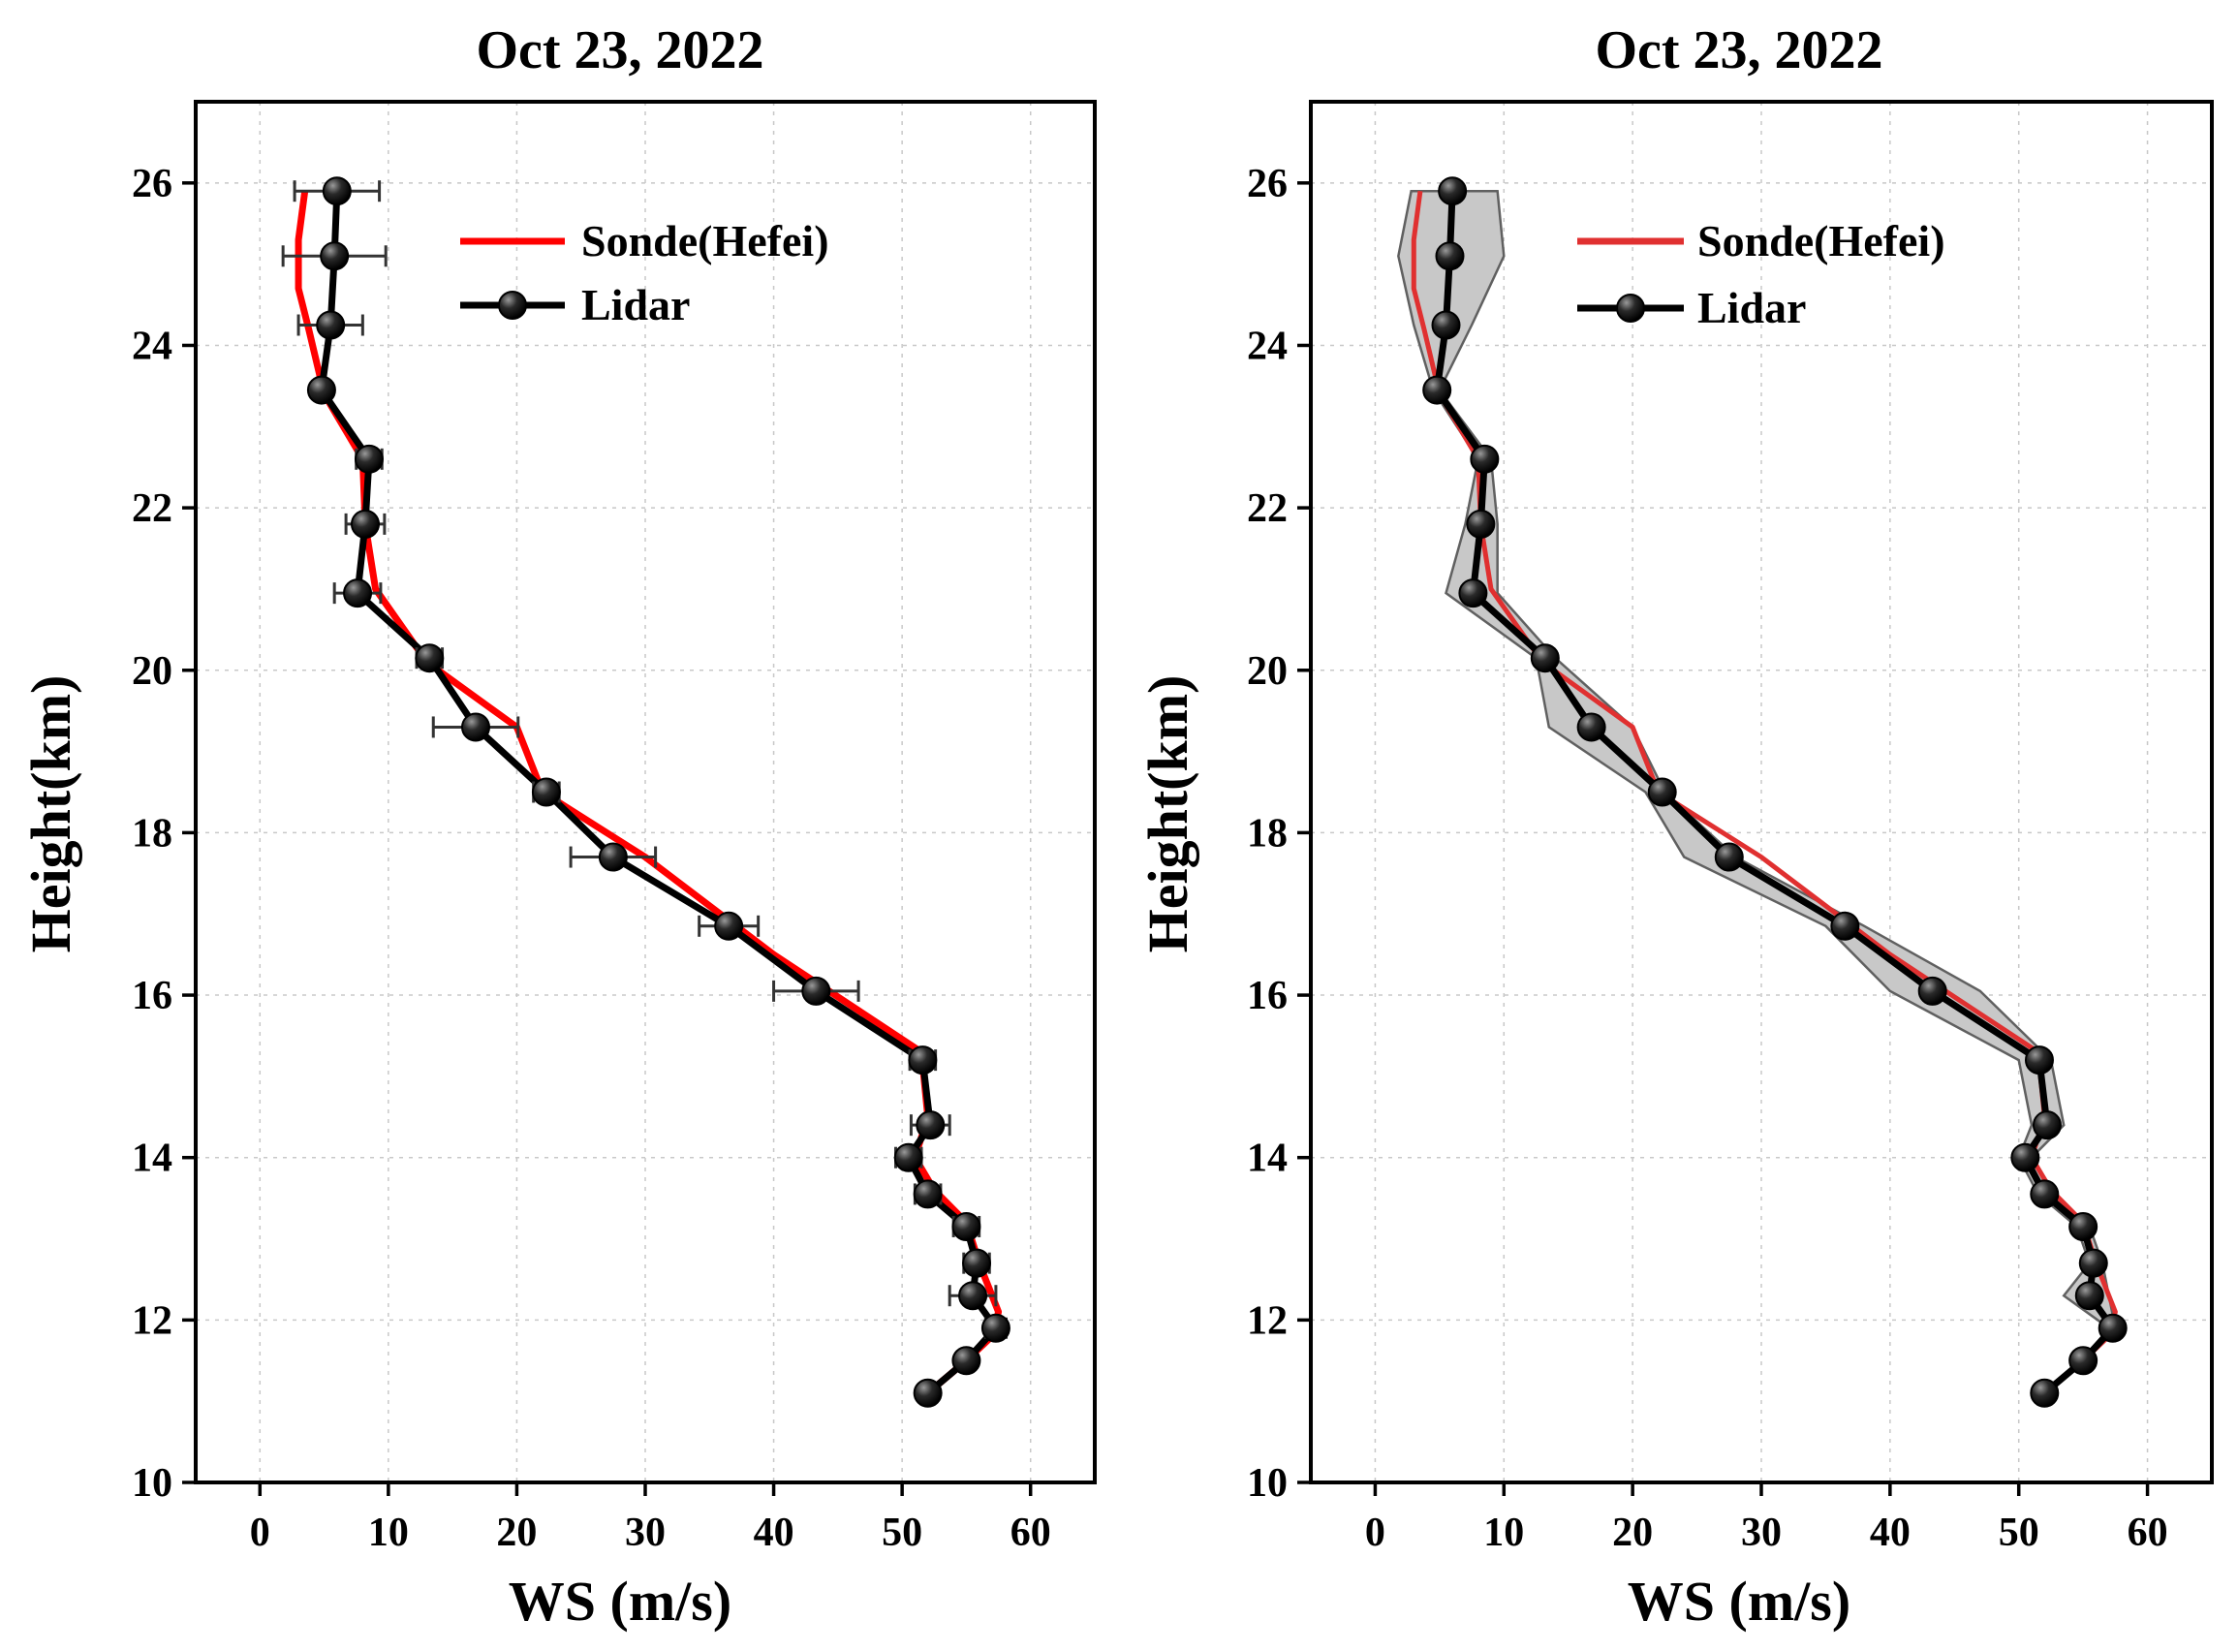  I want to click on y-tick-label: 24, so click(152, 346).